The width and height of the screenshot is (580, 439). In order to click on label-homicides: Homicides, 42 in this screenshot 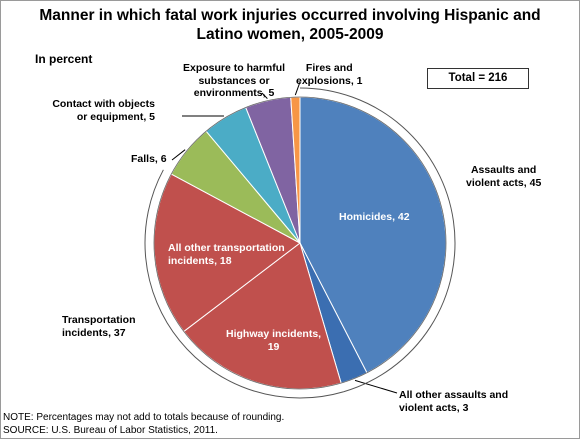, I will do `click(374, 217)`.